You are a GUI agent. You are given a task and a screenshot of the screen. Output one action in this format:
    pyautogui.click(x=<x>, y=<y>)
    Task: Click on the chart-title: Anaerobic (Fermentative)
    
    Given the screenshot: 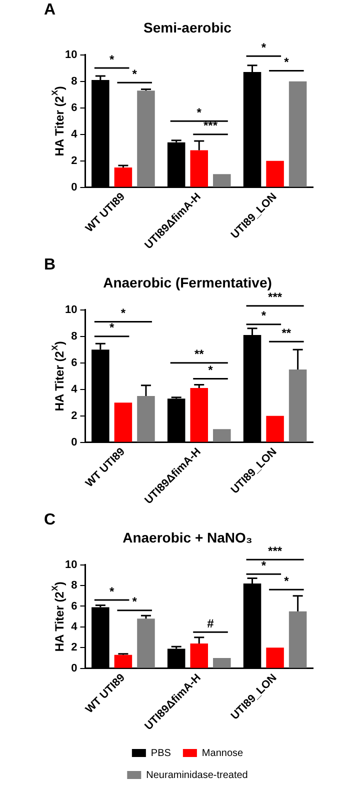 What is the action you would take?
    pyautogui.click(x=187, y=282)
    